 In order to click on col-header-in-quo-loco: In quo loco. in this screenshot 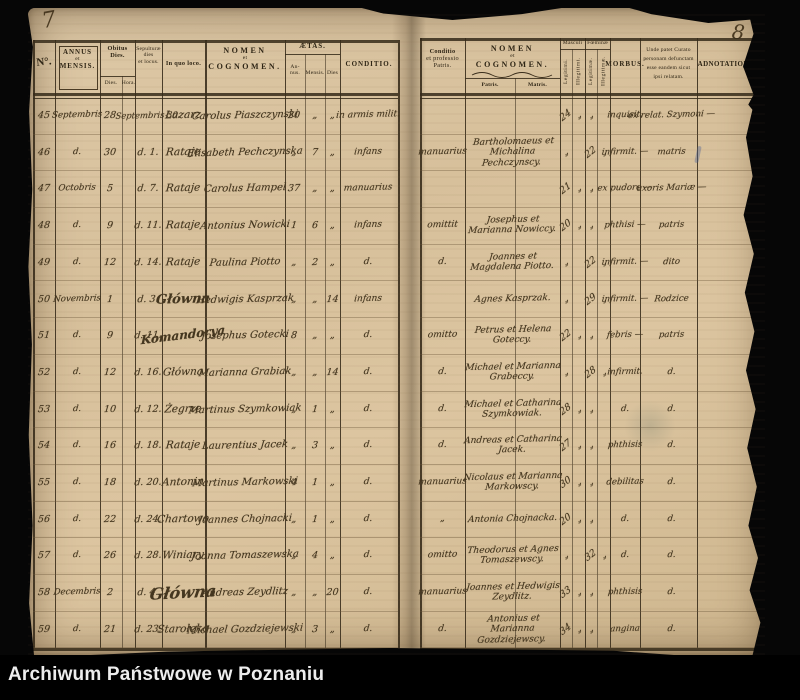, I will do `click(183, 63)`.